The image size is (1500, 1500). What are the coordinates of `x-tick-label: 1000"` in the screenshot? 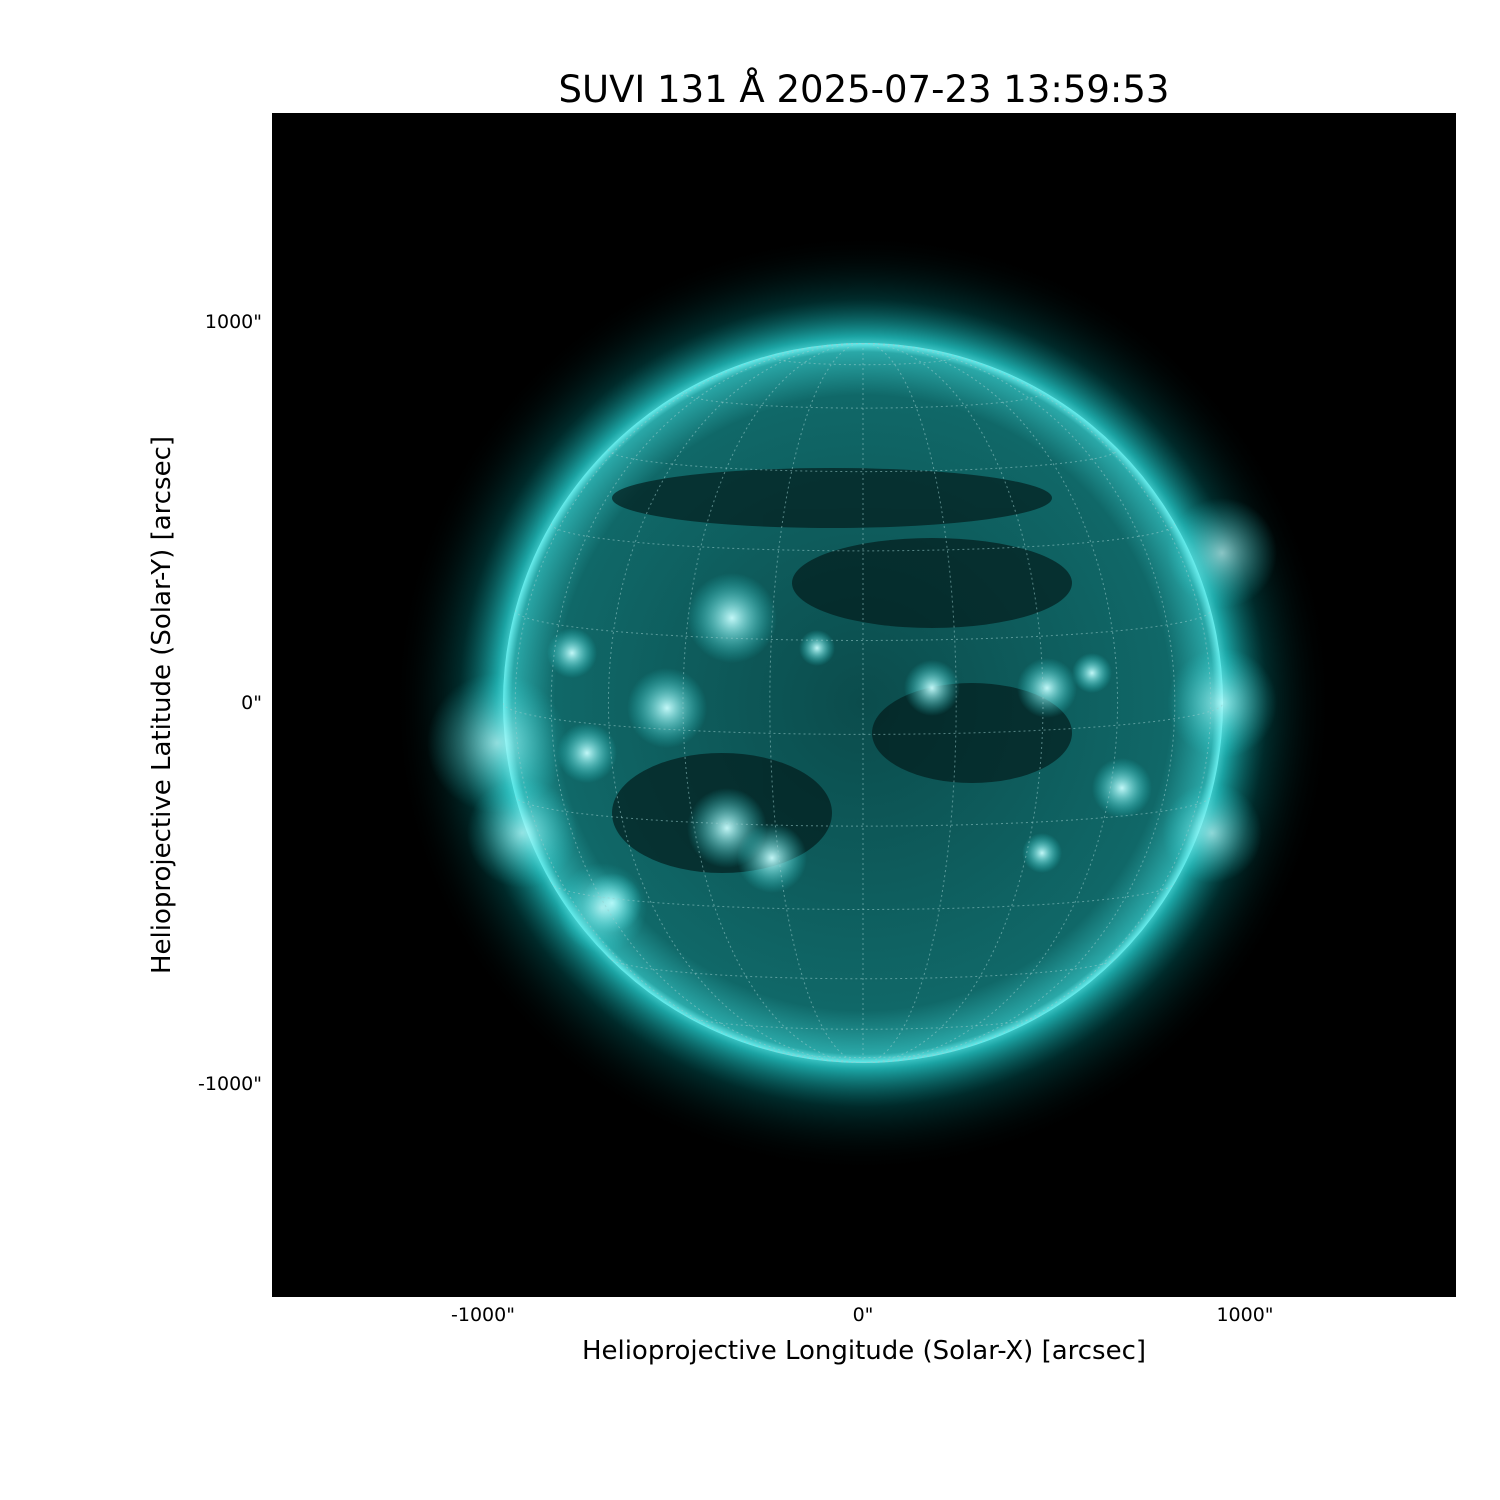 It's located at (1245, 1315).